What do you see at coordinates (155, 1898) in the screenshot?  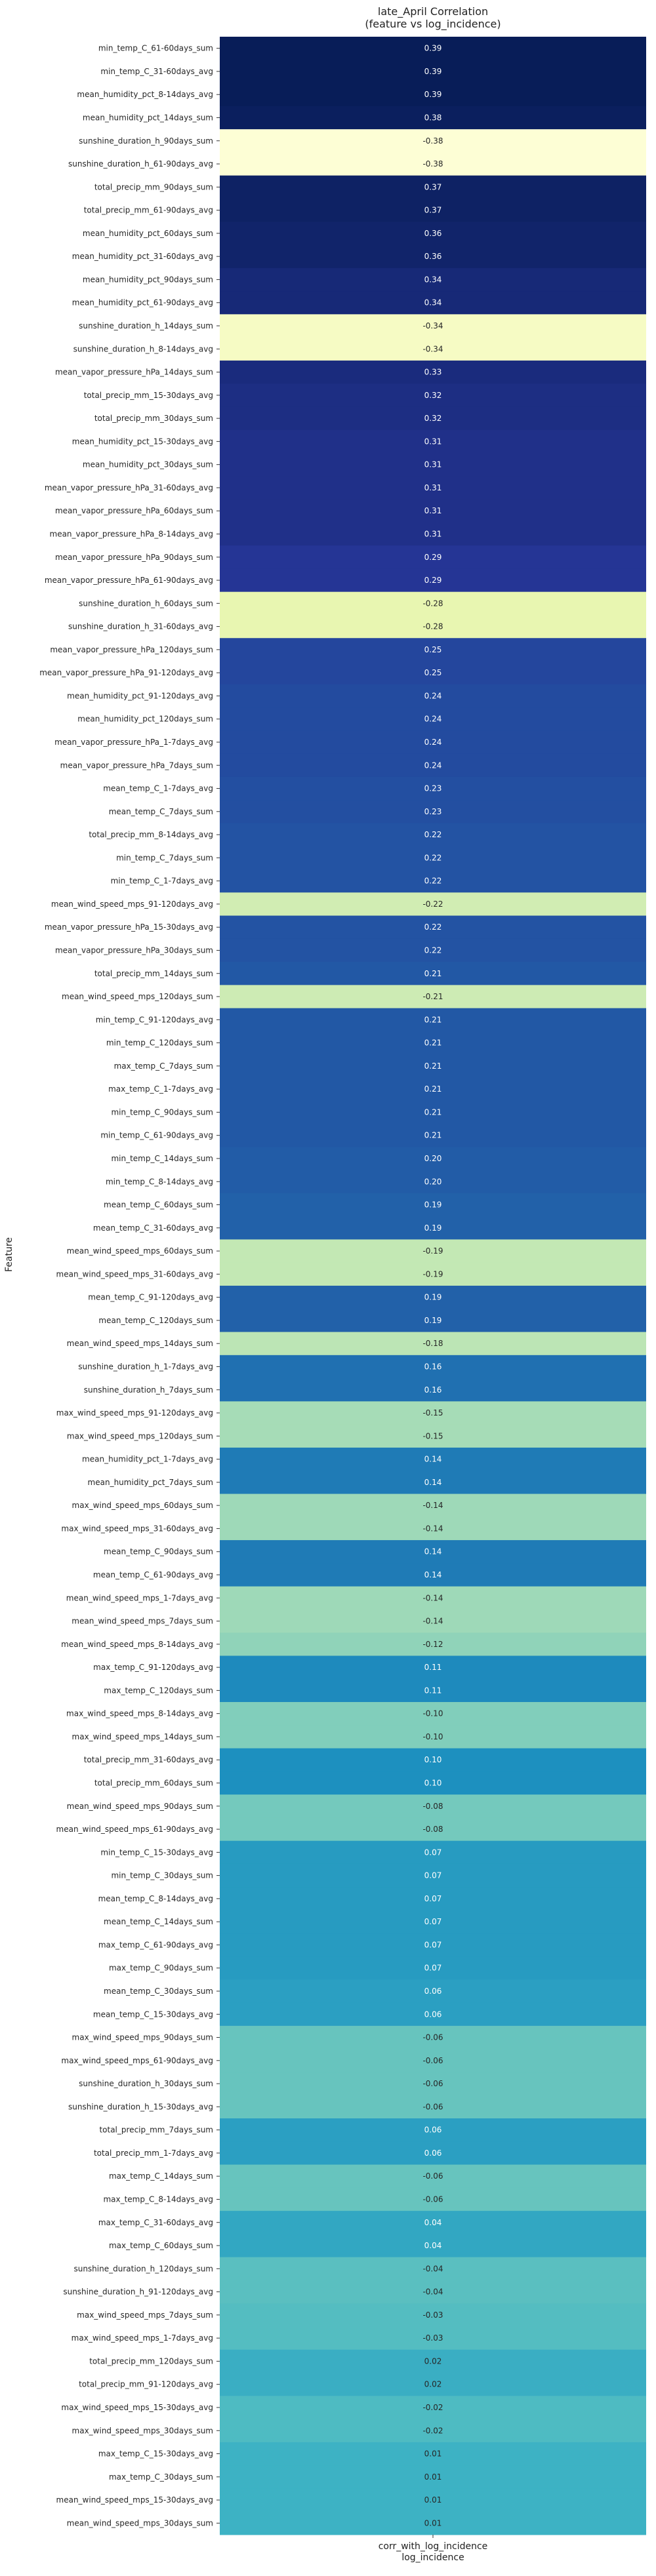 I see `y-tick-label: mean_temp_C_8-14days_avg` at bounding box center [155, 1898].